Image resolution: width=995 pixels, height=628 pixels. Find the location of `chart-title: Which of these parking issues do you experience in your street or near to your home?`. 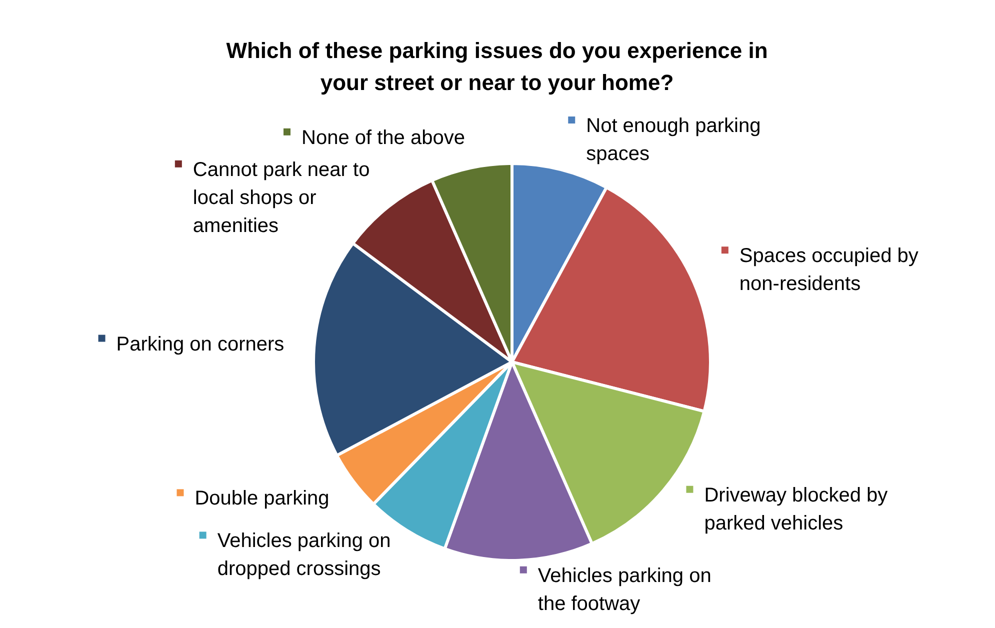

chart-title: Which of these parking issues do you experience in your street or near to your home? is located at coordinates (497, 67).